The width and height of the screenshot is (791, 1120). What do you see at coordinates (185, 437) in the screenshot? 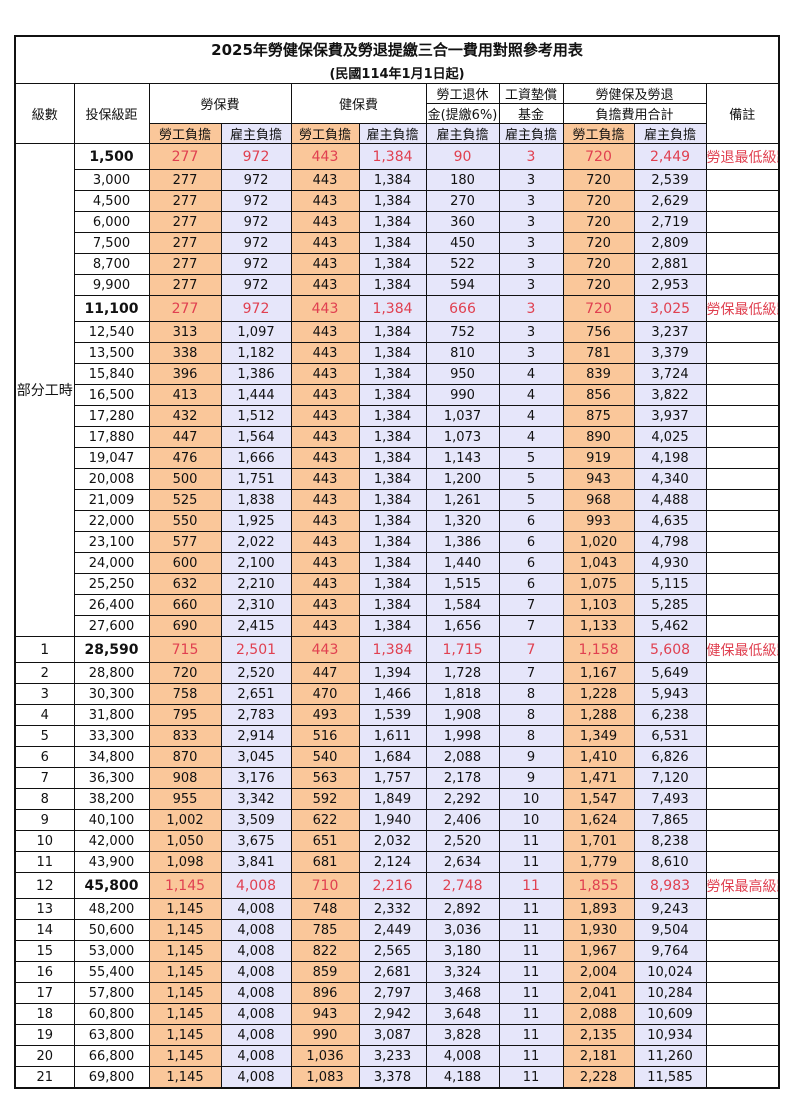
I see `cell-labor-worker: 447` at bounding box center [185, 437].